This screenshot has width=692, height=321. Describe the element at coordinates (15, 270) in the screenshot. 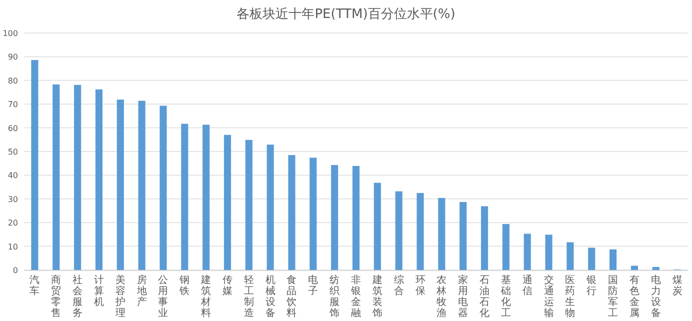

I see `y-tick-label: 0` at that location.